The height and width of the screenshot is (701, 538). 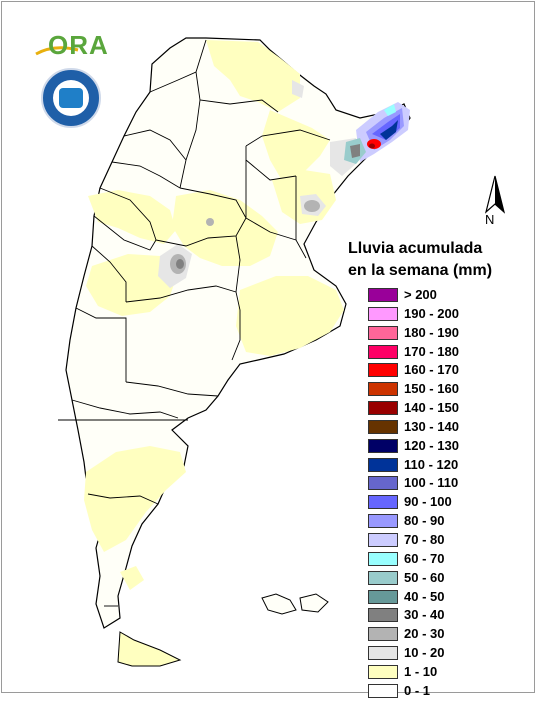 I want to click on legend-label: 0 - 1, so click(x=417, y=690).